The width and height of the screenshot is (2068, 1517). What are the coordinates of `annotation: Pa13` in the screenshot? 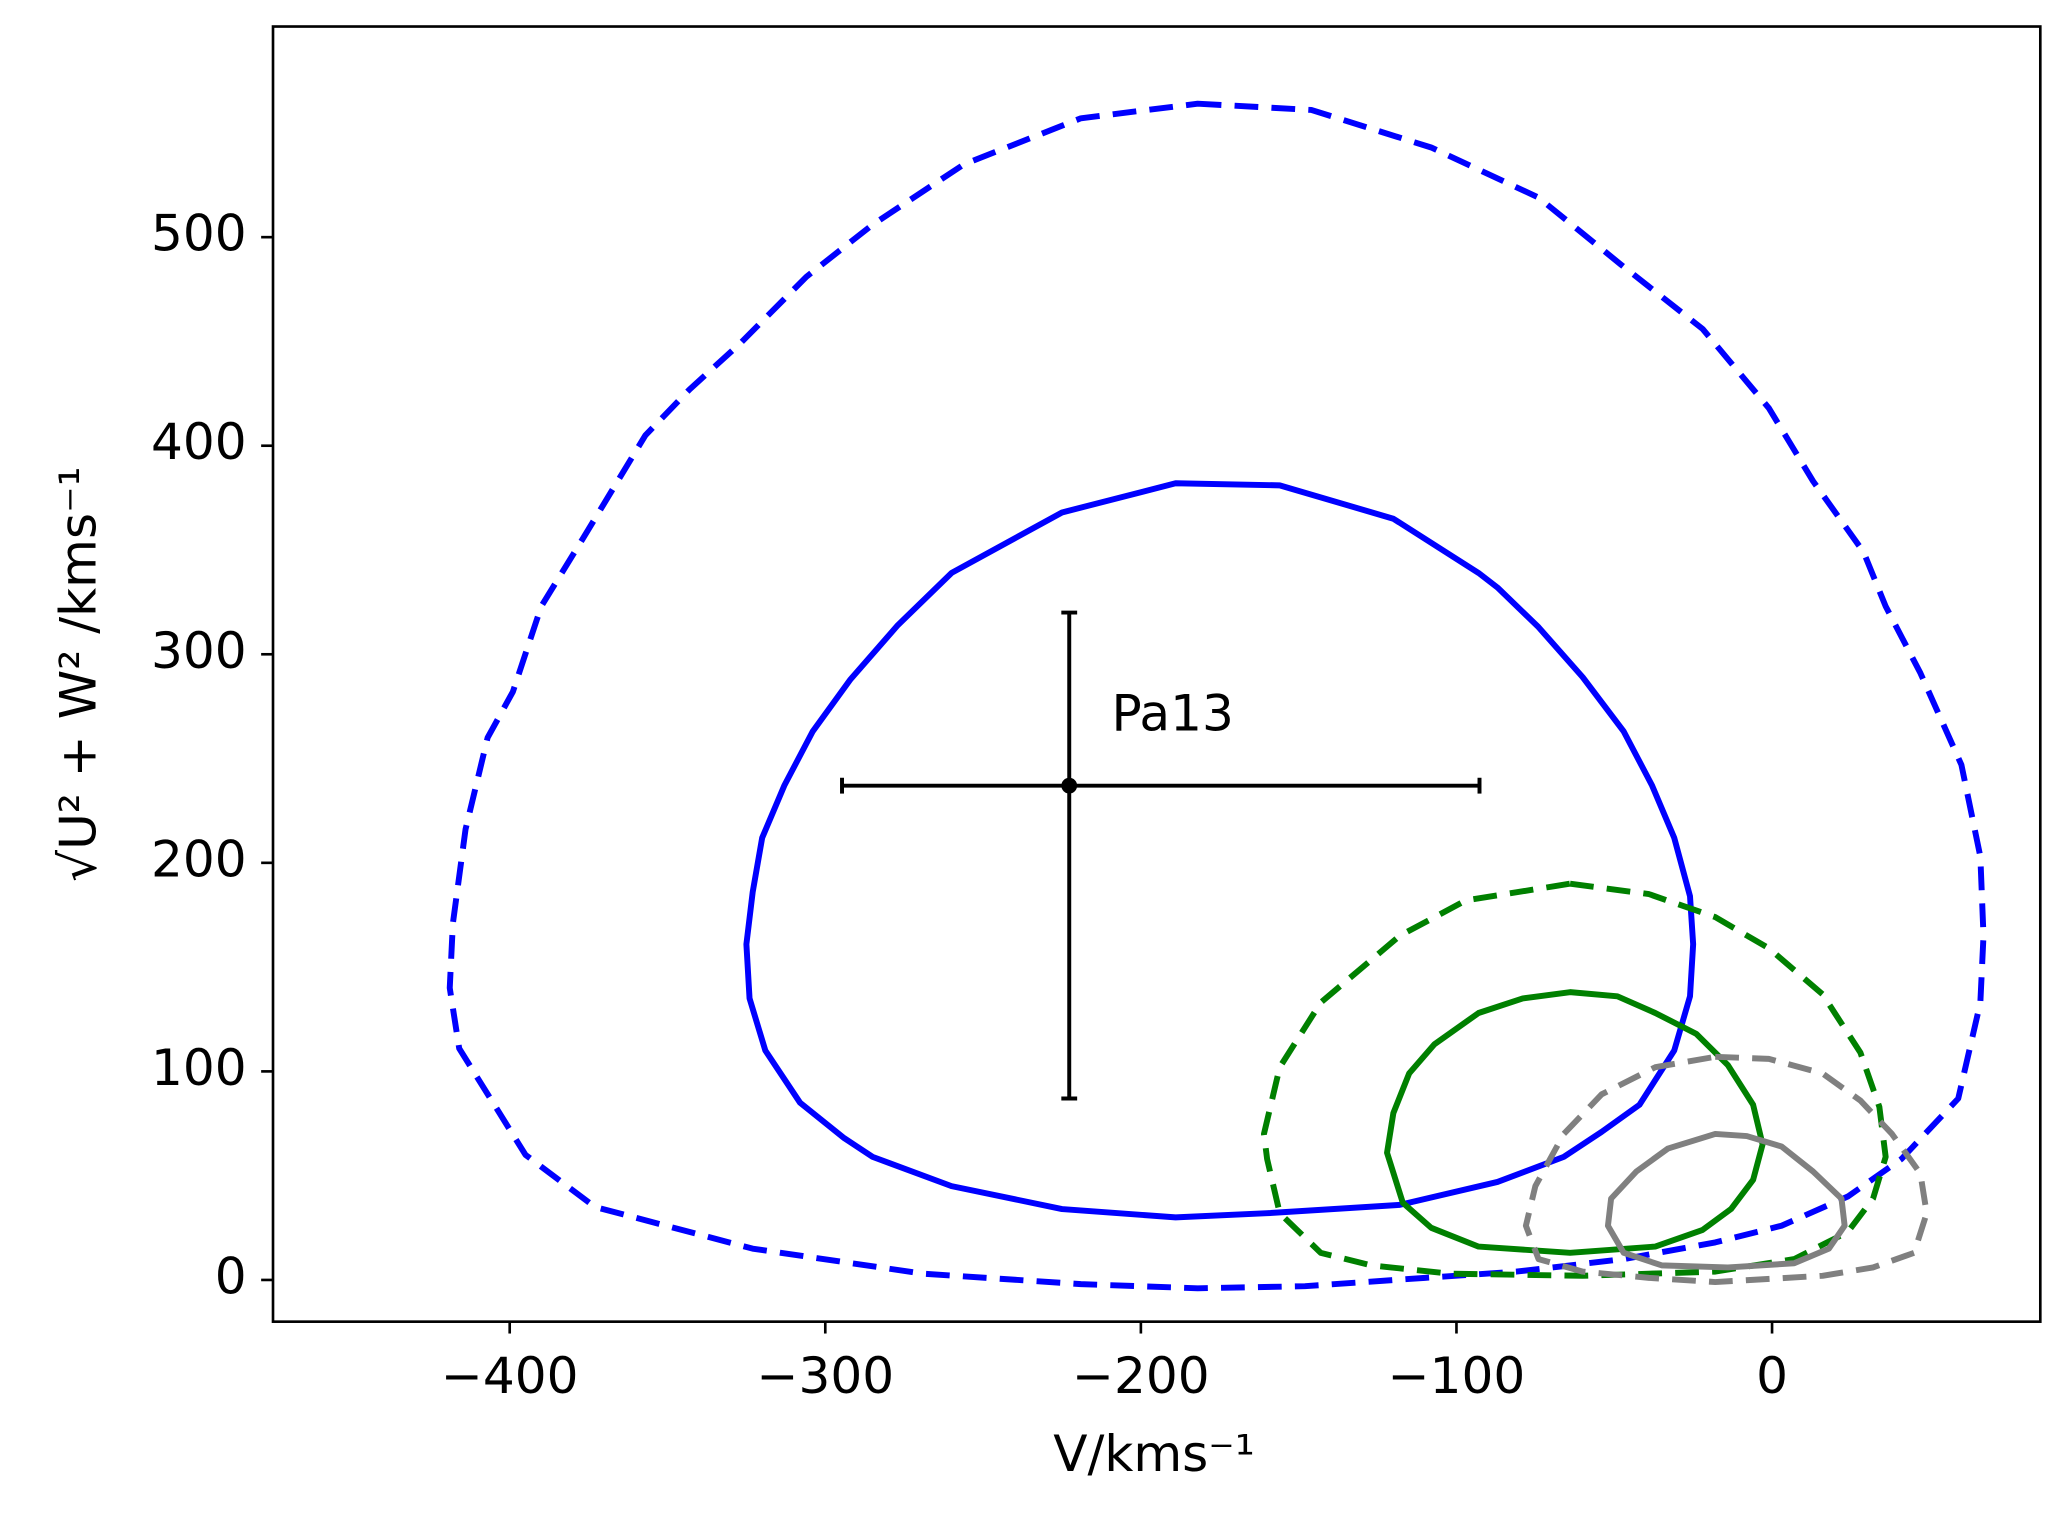 It's located at (1172, 713).